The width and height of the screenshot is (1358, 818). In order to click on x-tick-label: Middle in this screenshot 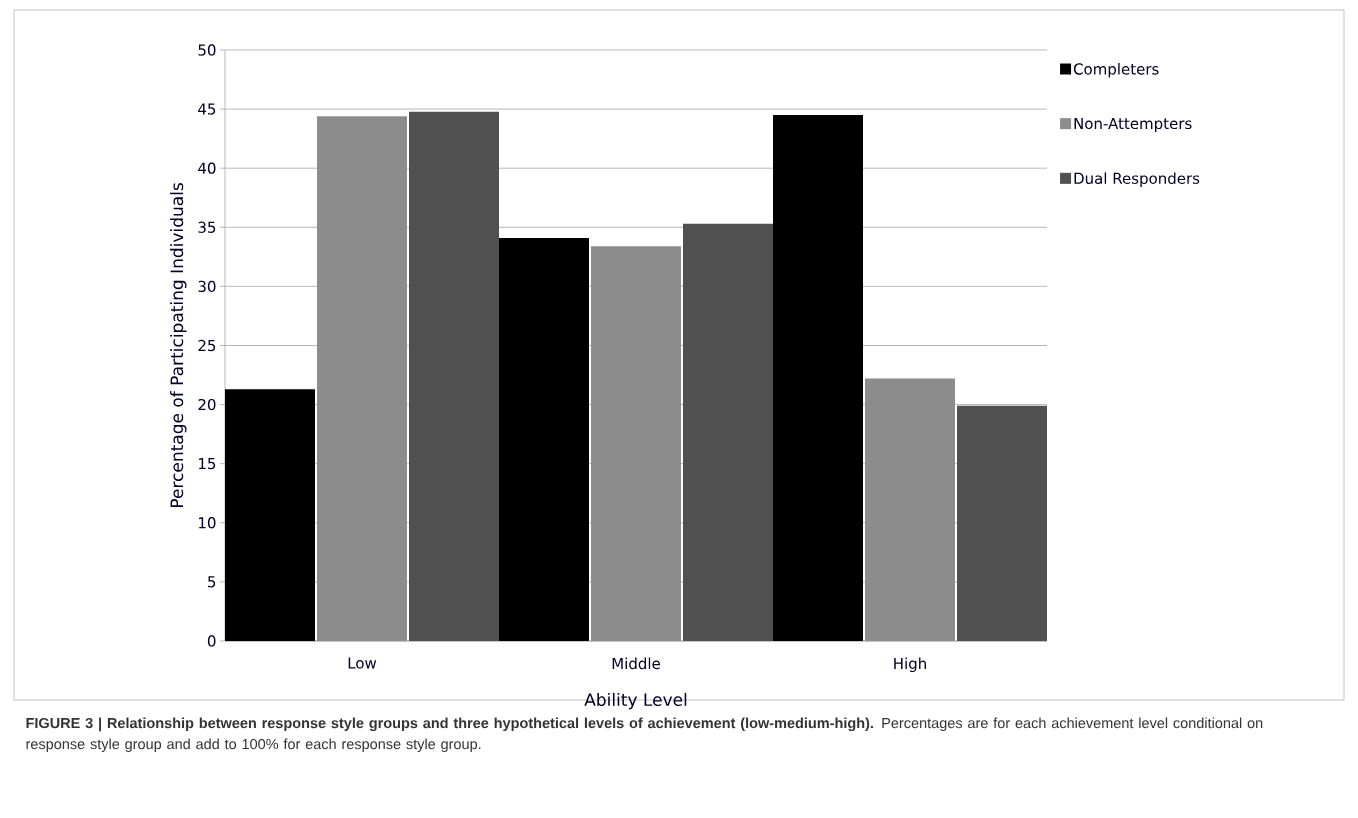, I will do `click(636, 663)`.